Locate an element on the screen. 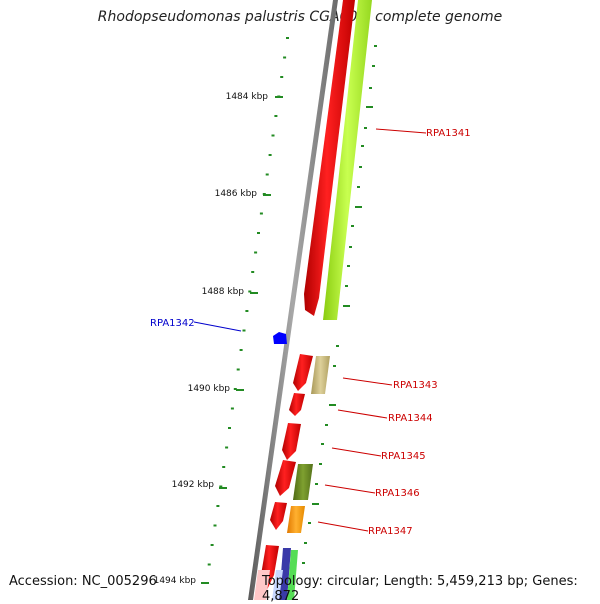 Image resolution: width=600 pixels, height=604 pixels. gene-label-rpa1347: RPA1347 is located at coordinates (390, 531).